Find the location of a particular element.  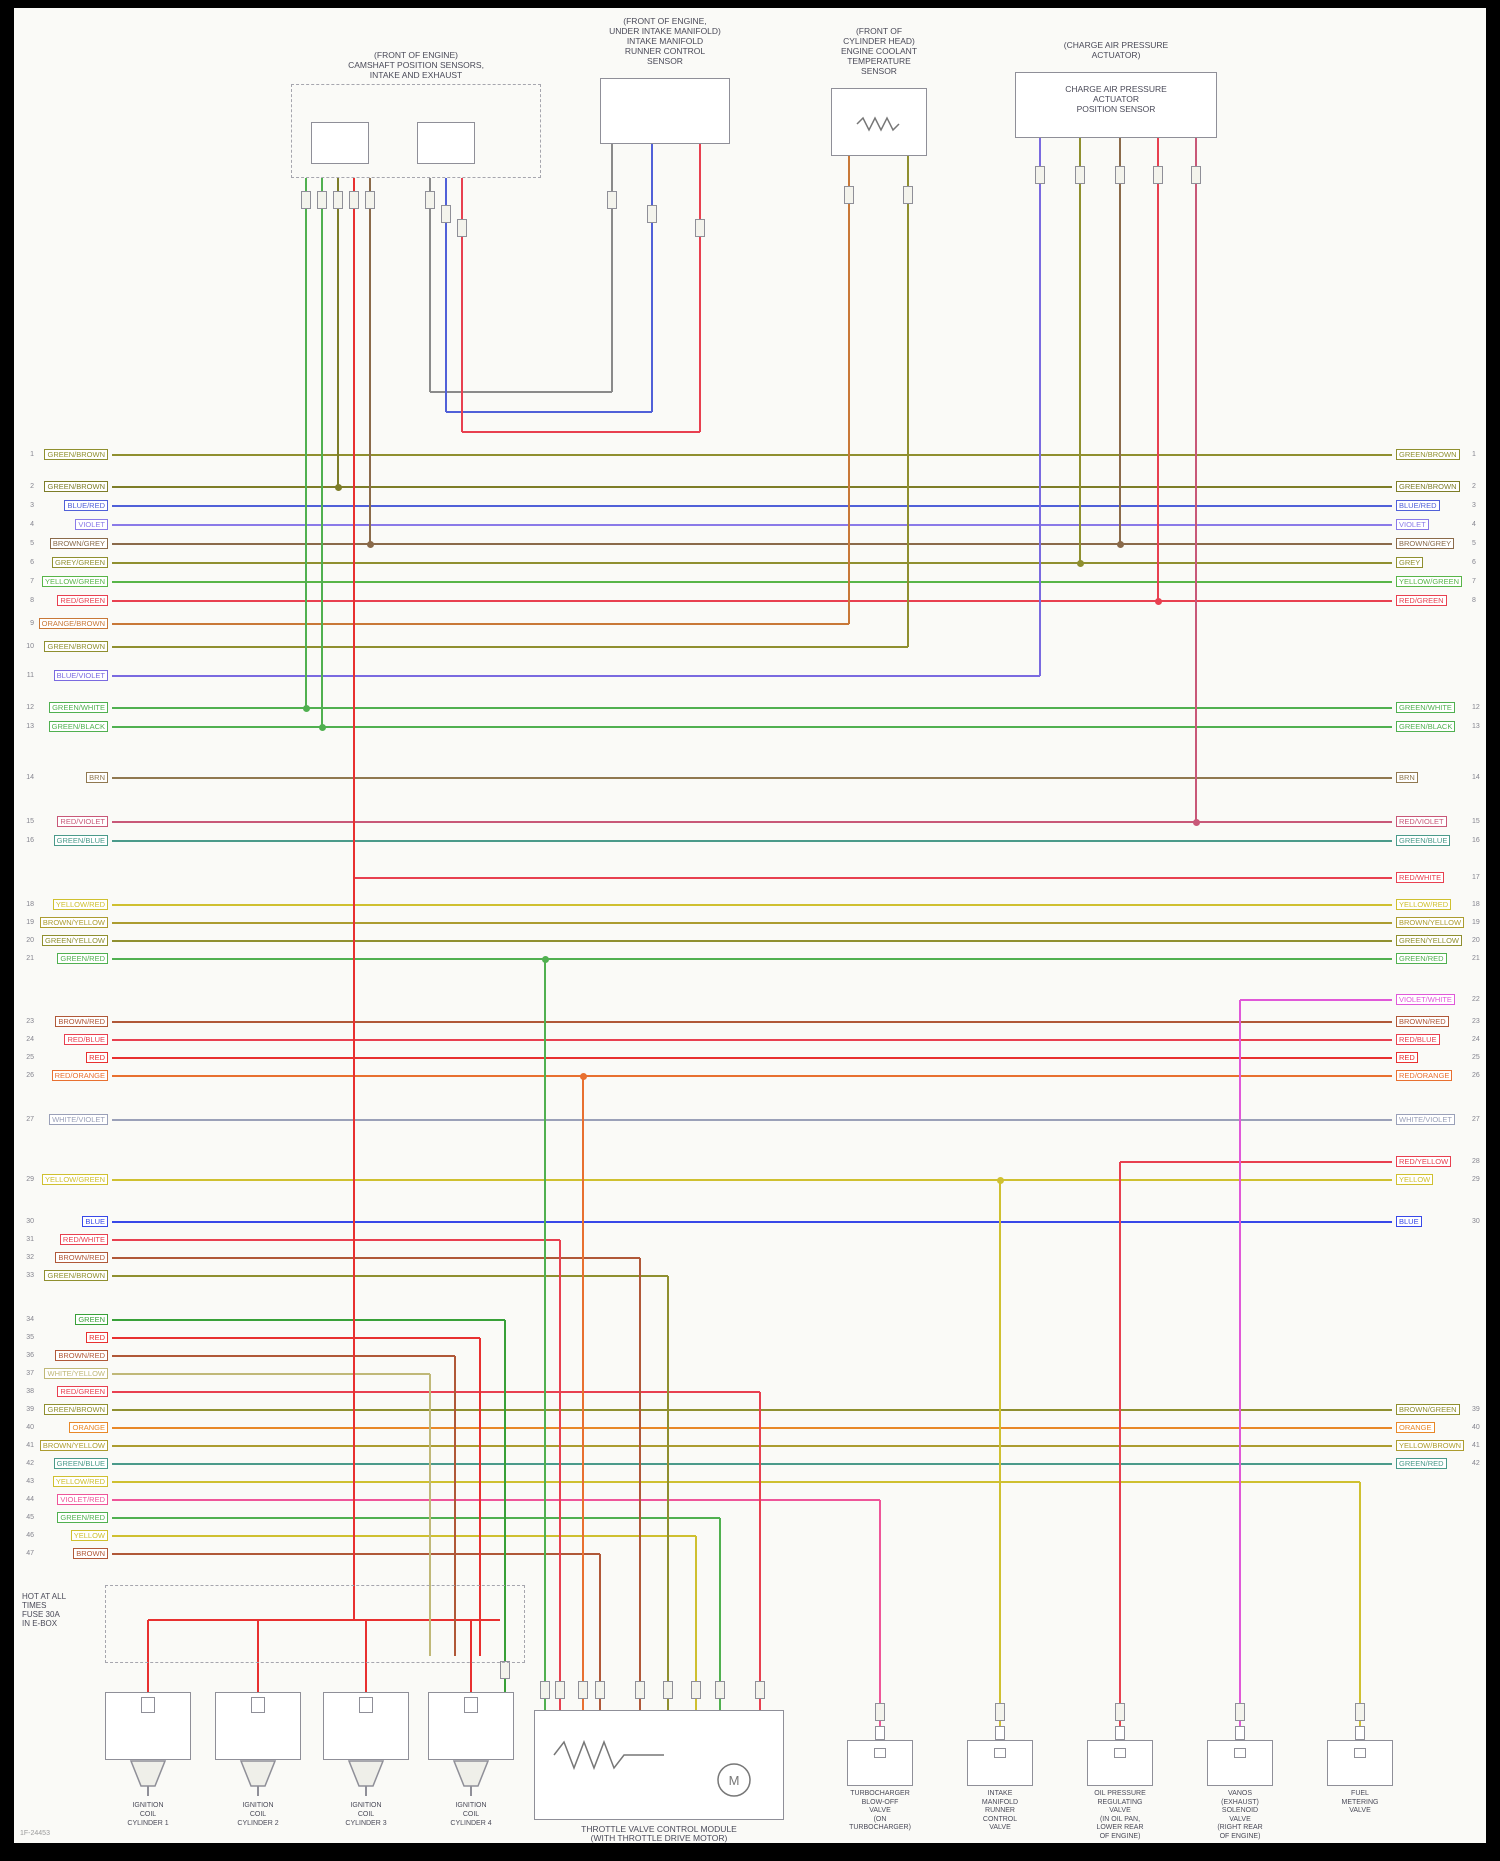

pin-number-left: 32 is located at coordinates (30, 1257).